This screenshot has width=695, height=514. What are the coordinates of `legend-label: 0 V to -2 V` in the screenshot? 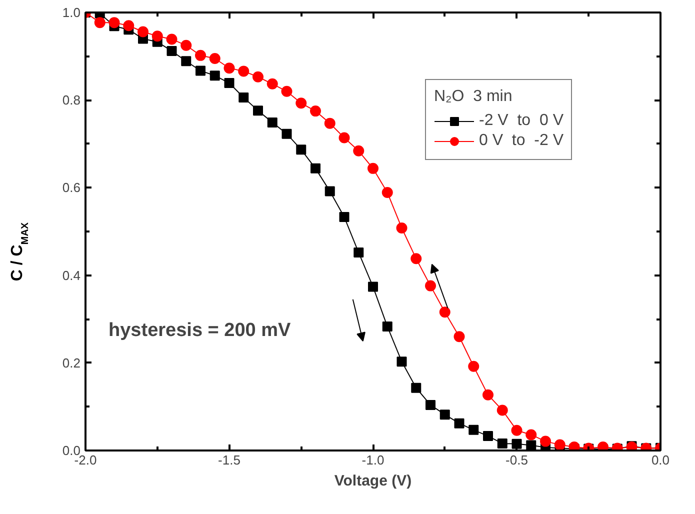 It's located at (521, 141).